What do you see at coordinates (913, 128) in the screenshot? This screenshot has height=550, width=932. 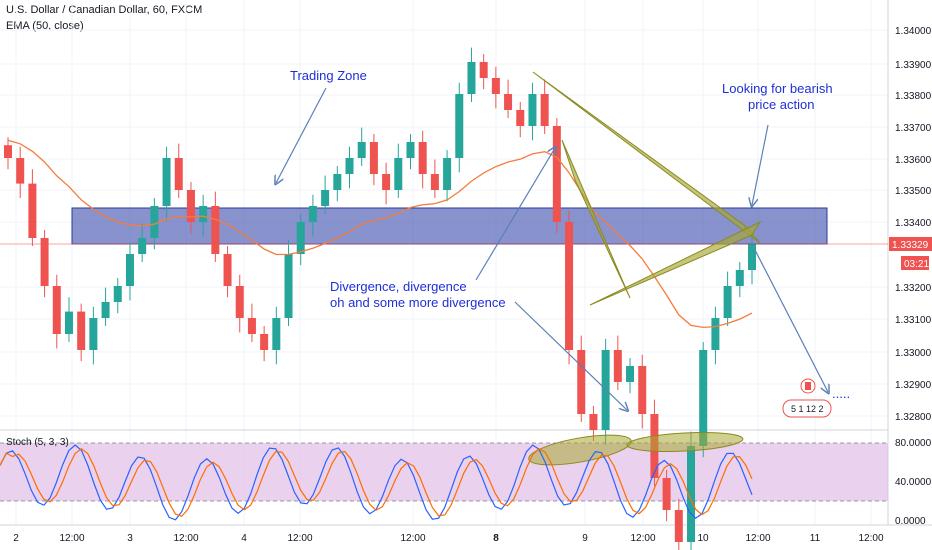 I see `price-tick: 1.33700` at bounding box center [913, 128].